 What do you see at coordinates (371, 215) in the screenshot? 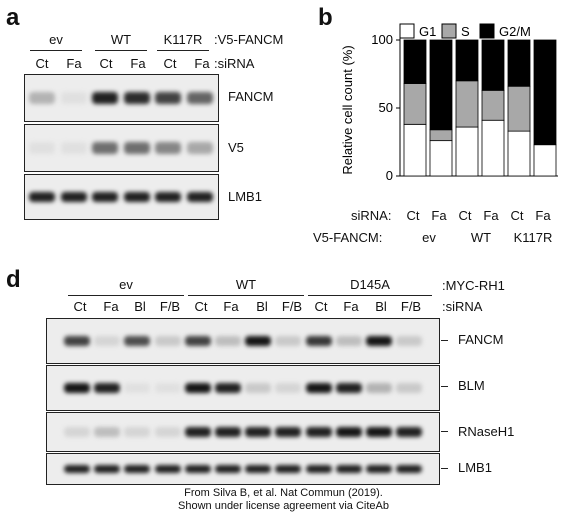
I see `panel-b-sirna-label: siRNA:` at bounding box center [371, 215].